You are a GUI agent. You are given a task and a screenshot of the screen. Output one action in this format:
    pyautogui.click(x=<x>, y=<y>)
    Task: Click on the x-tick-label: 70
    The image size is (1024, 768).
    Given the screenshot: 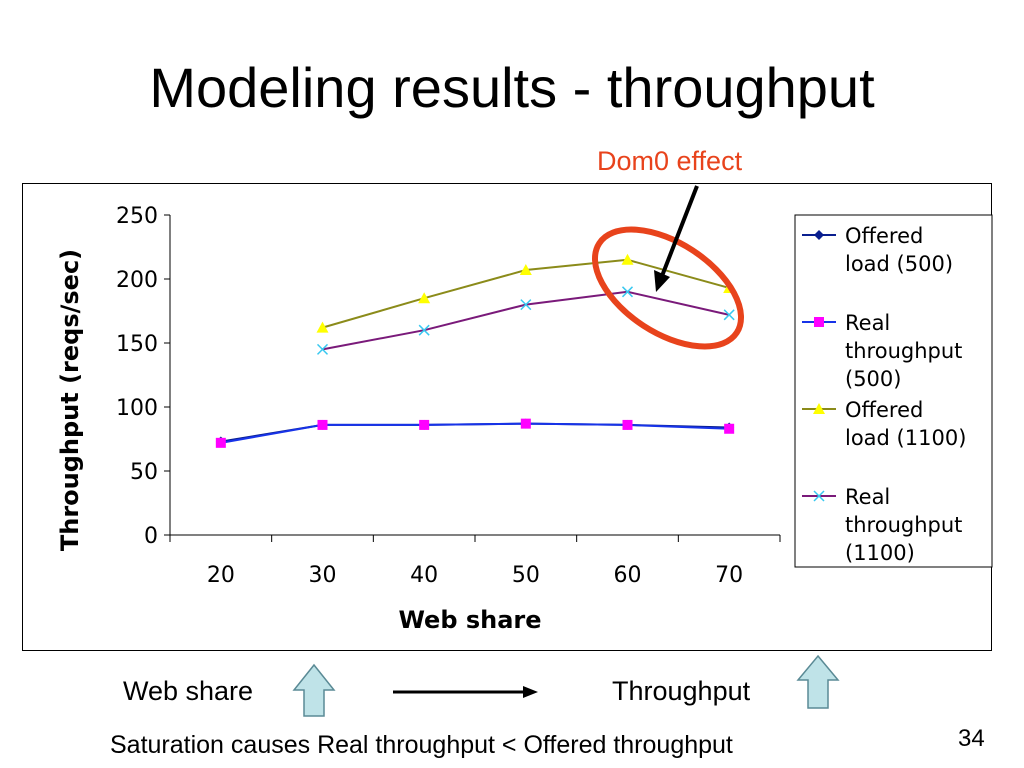 What is the action you would take?
    pyautogui.click(x=729, y=575)
    